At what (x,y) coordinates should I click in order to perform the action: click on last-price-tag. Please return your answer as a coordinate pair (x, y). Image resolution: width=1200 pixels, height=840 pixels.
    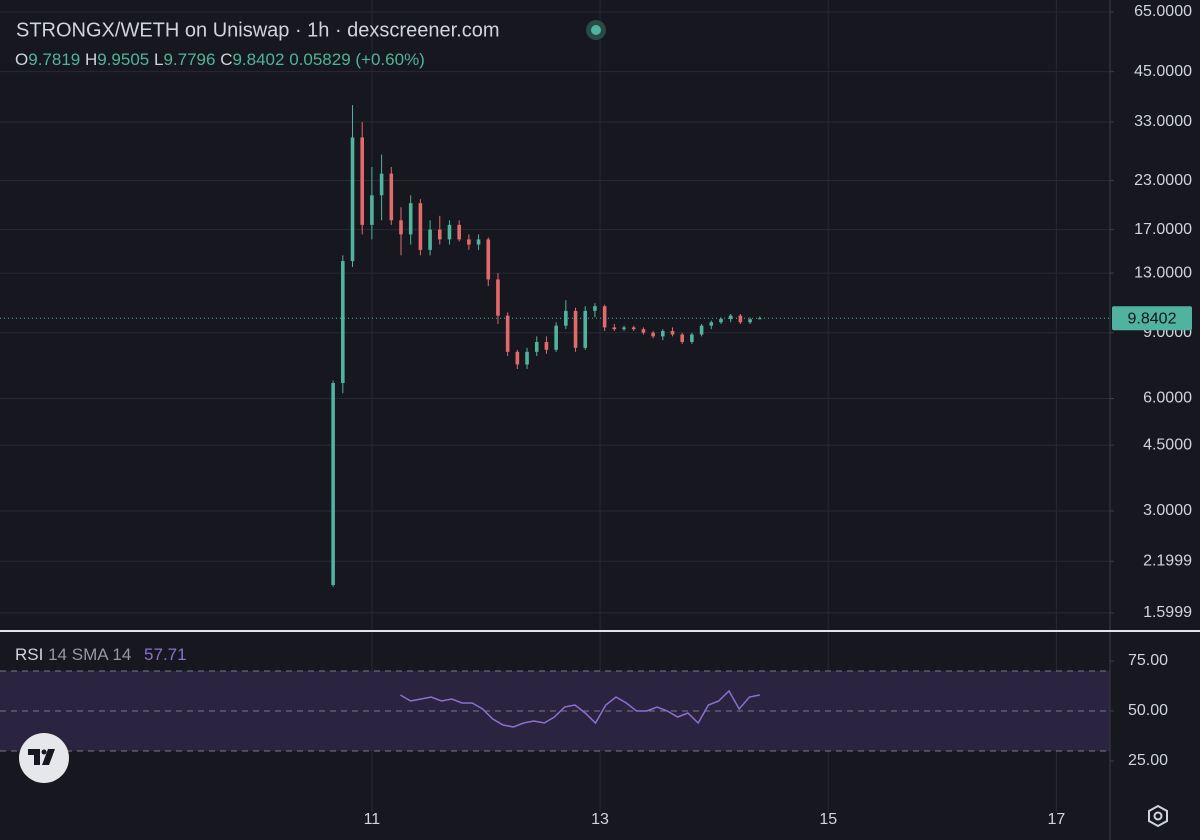
    Looking at the image, I should click on (1152, 318).